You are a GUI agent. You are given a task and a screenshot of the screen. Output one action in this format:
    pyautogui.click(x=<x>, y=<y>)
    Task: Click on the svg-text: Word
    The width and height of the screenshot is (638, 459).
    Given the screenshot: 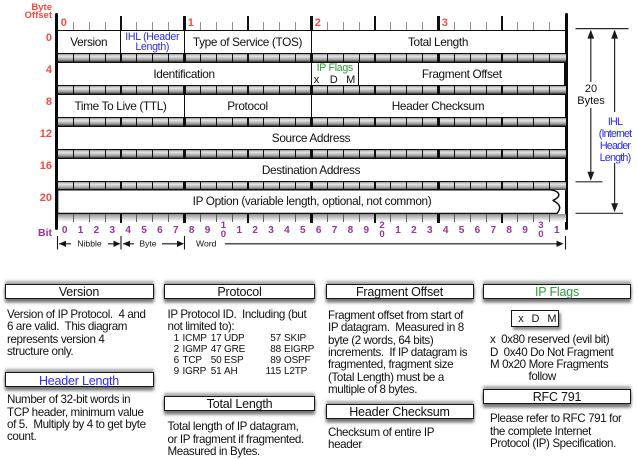 What is the action you would take?
    pyautogui.click(x=206, y=244)
    